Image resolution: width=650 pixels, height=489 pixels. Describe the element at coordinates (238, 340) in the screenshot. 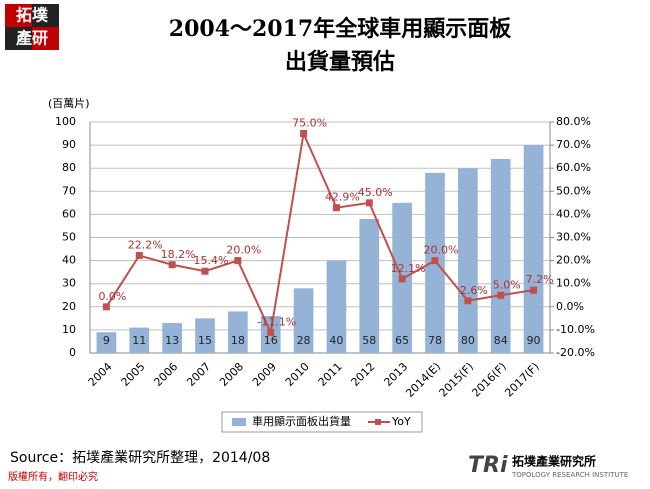

I see `bar-value-label: 18` at that location.